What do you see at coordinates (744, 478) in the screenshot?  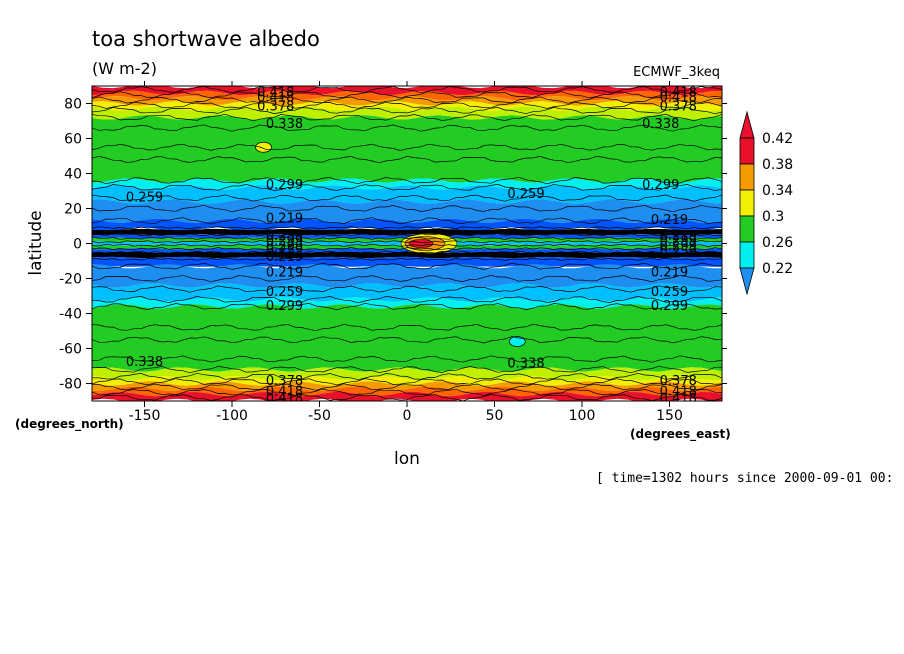 I see `footer-time: [ time=1302 hours since 2000-09-01 00:` at bounding box center [744, 478].